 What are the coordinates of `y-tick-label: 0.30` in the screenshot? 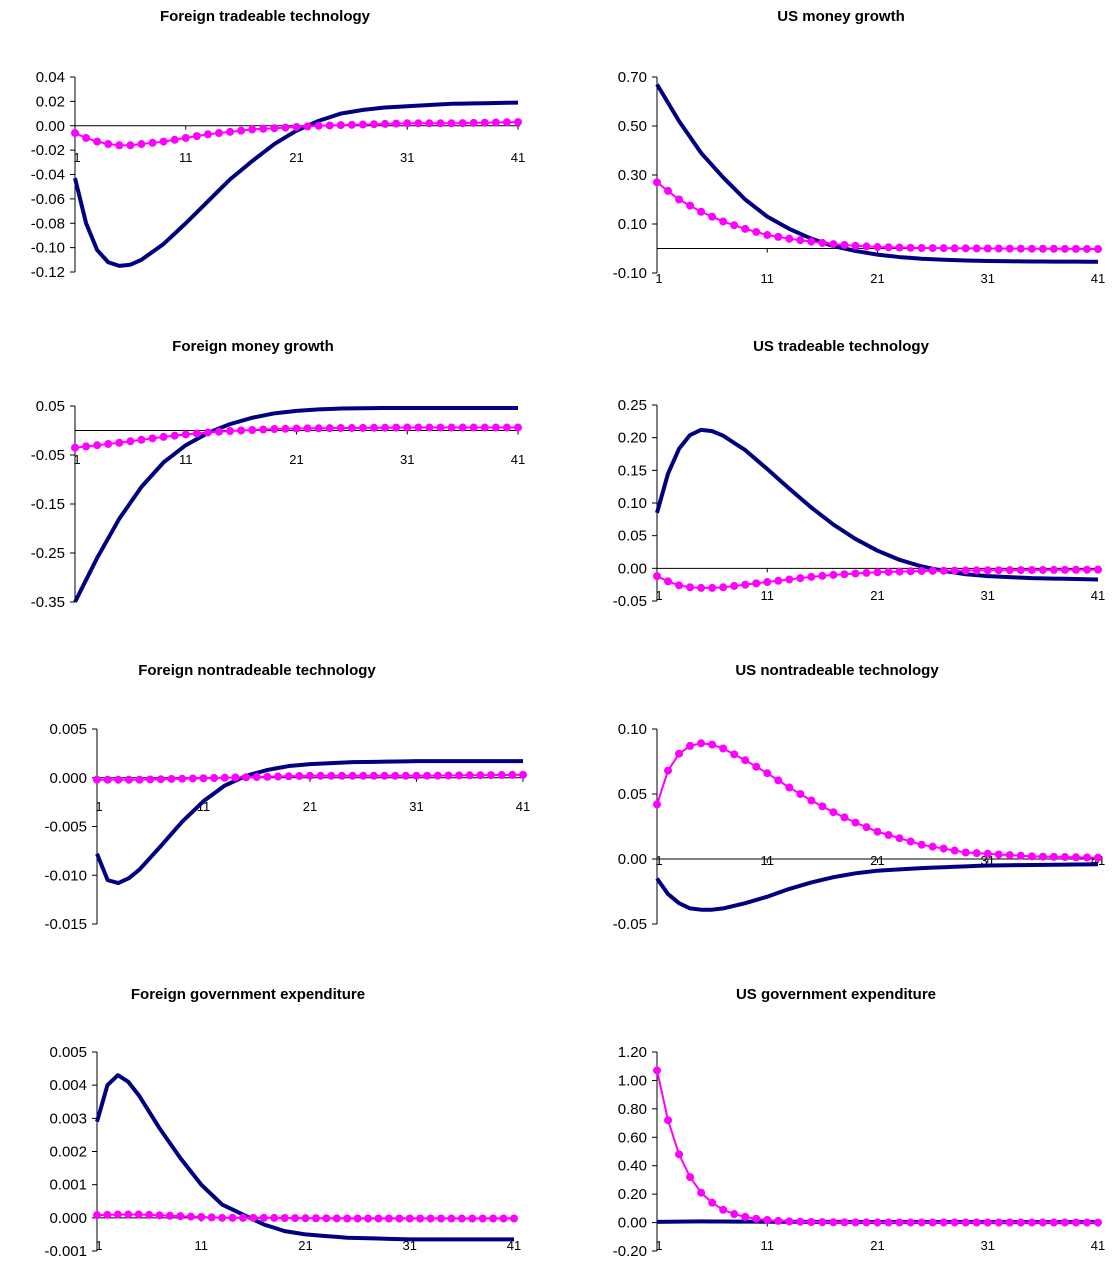 It's located at (632, 175).